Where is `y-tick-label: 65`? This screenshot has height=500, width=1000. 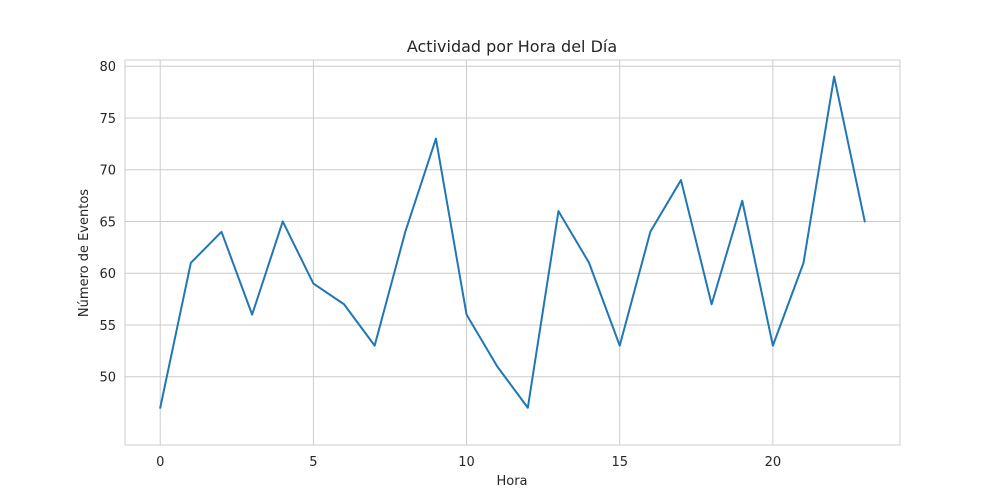 y-tick-label: 65 is located at coordinates (107, 222).